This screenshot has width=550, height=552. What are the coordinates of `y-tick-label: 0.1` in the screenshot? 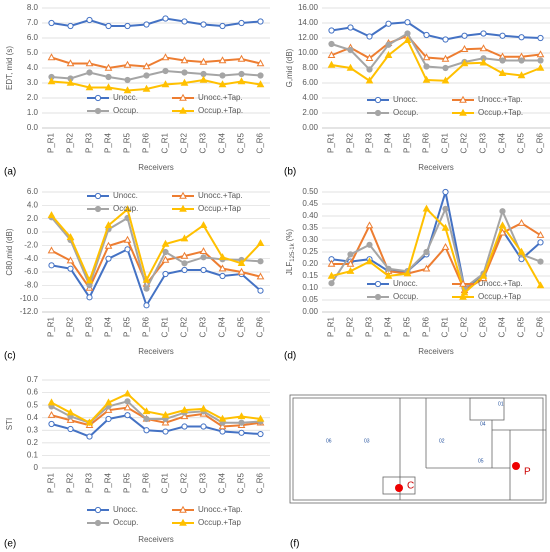 It's located at (33, 455).